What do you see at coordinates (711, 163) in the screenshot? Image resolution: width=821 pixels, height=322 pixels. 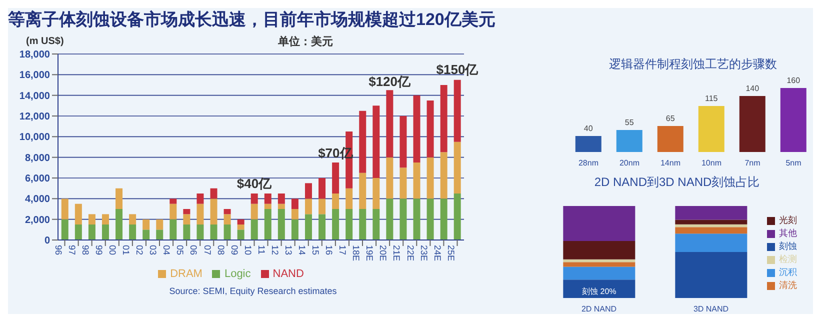 I see `x-tick-label: 10nm` at bounding box center [711, 163].